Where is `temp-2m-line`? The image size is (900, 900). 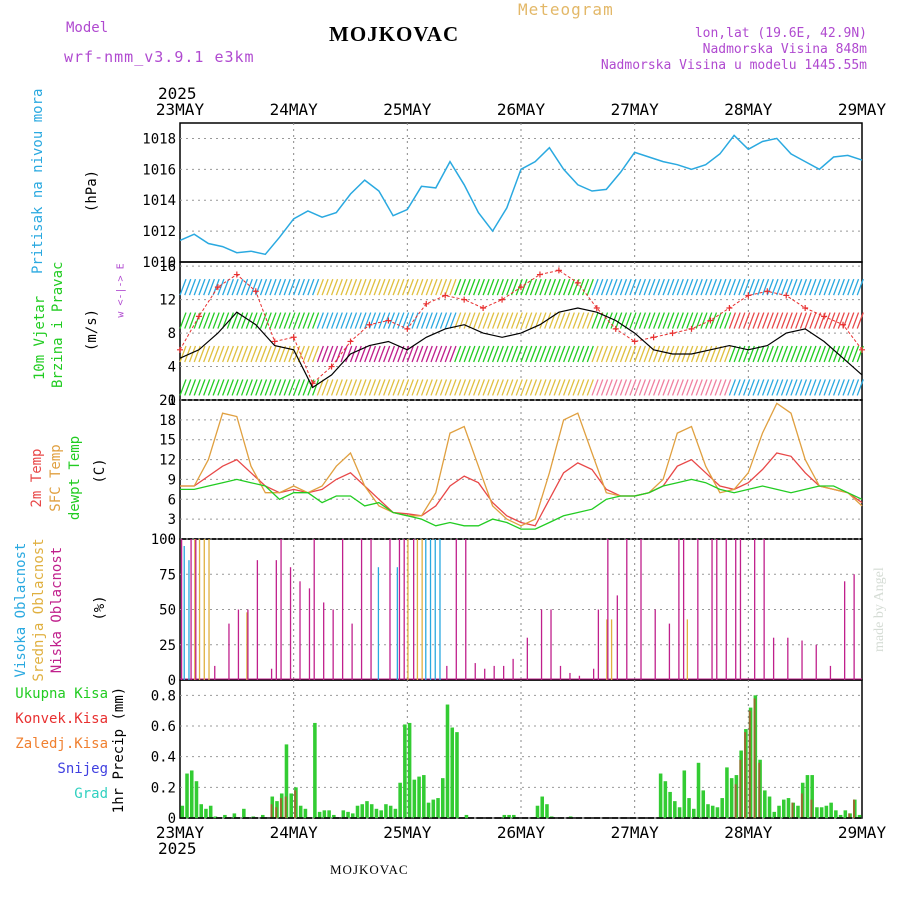
temp-2m-line is located at coordinates (521, 489).